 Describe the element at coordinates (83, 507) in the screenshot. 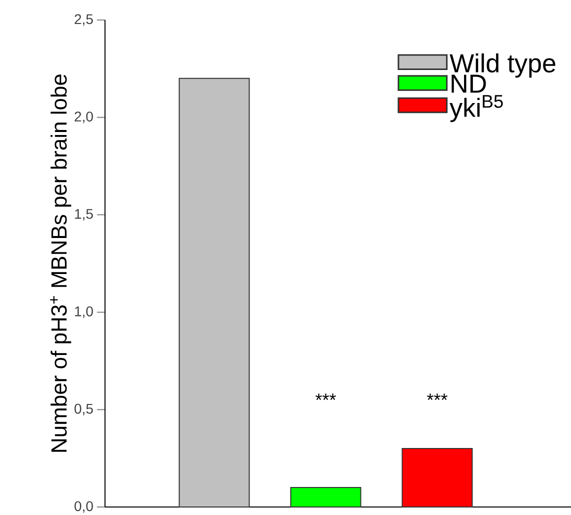

I see `y-tick-label: 0,0` at that location.